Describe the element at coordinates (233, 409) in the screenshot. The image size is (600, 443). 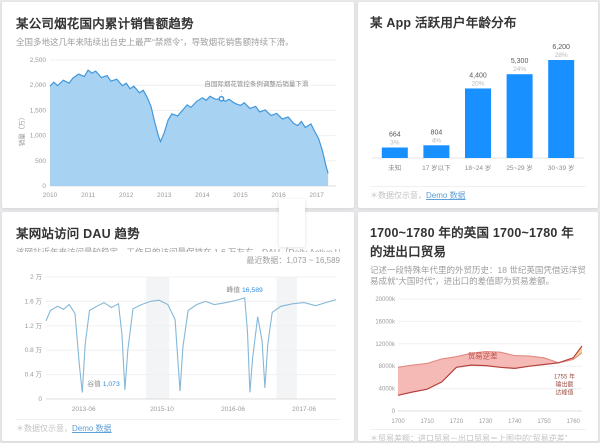
I see `svg-text: 2016-06` at that location.